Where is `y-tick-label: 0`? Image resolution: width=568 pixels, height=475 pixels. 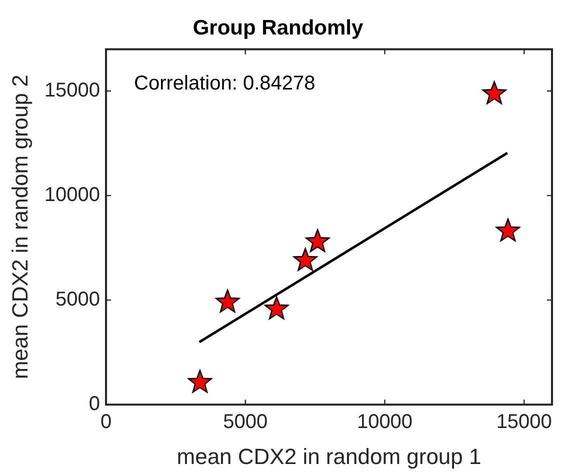
y-tick-label: 0 is located at coordinates (94, 404).